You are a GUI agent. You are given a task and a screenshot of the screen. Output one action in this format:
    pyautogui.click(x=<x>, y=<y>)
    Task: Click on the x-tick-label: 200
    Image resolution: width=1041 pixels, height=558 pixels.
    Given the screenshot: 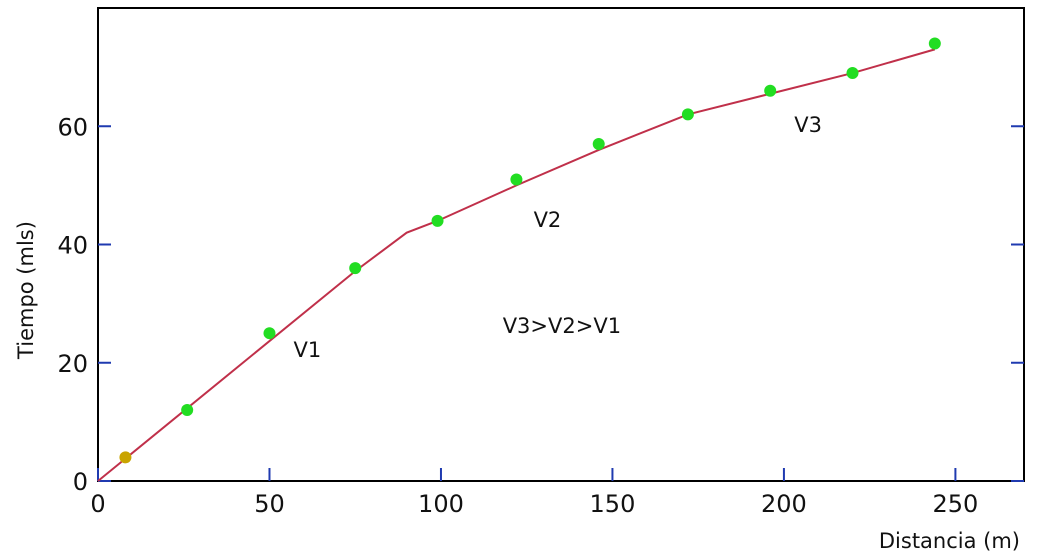 What is the action you would take?
    pyautogui.click(x=784, y=504)
    